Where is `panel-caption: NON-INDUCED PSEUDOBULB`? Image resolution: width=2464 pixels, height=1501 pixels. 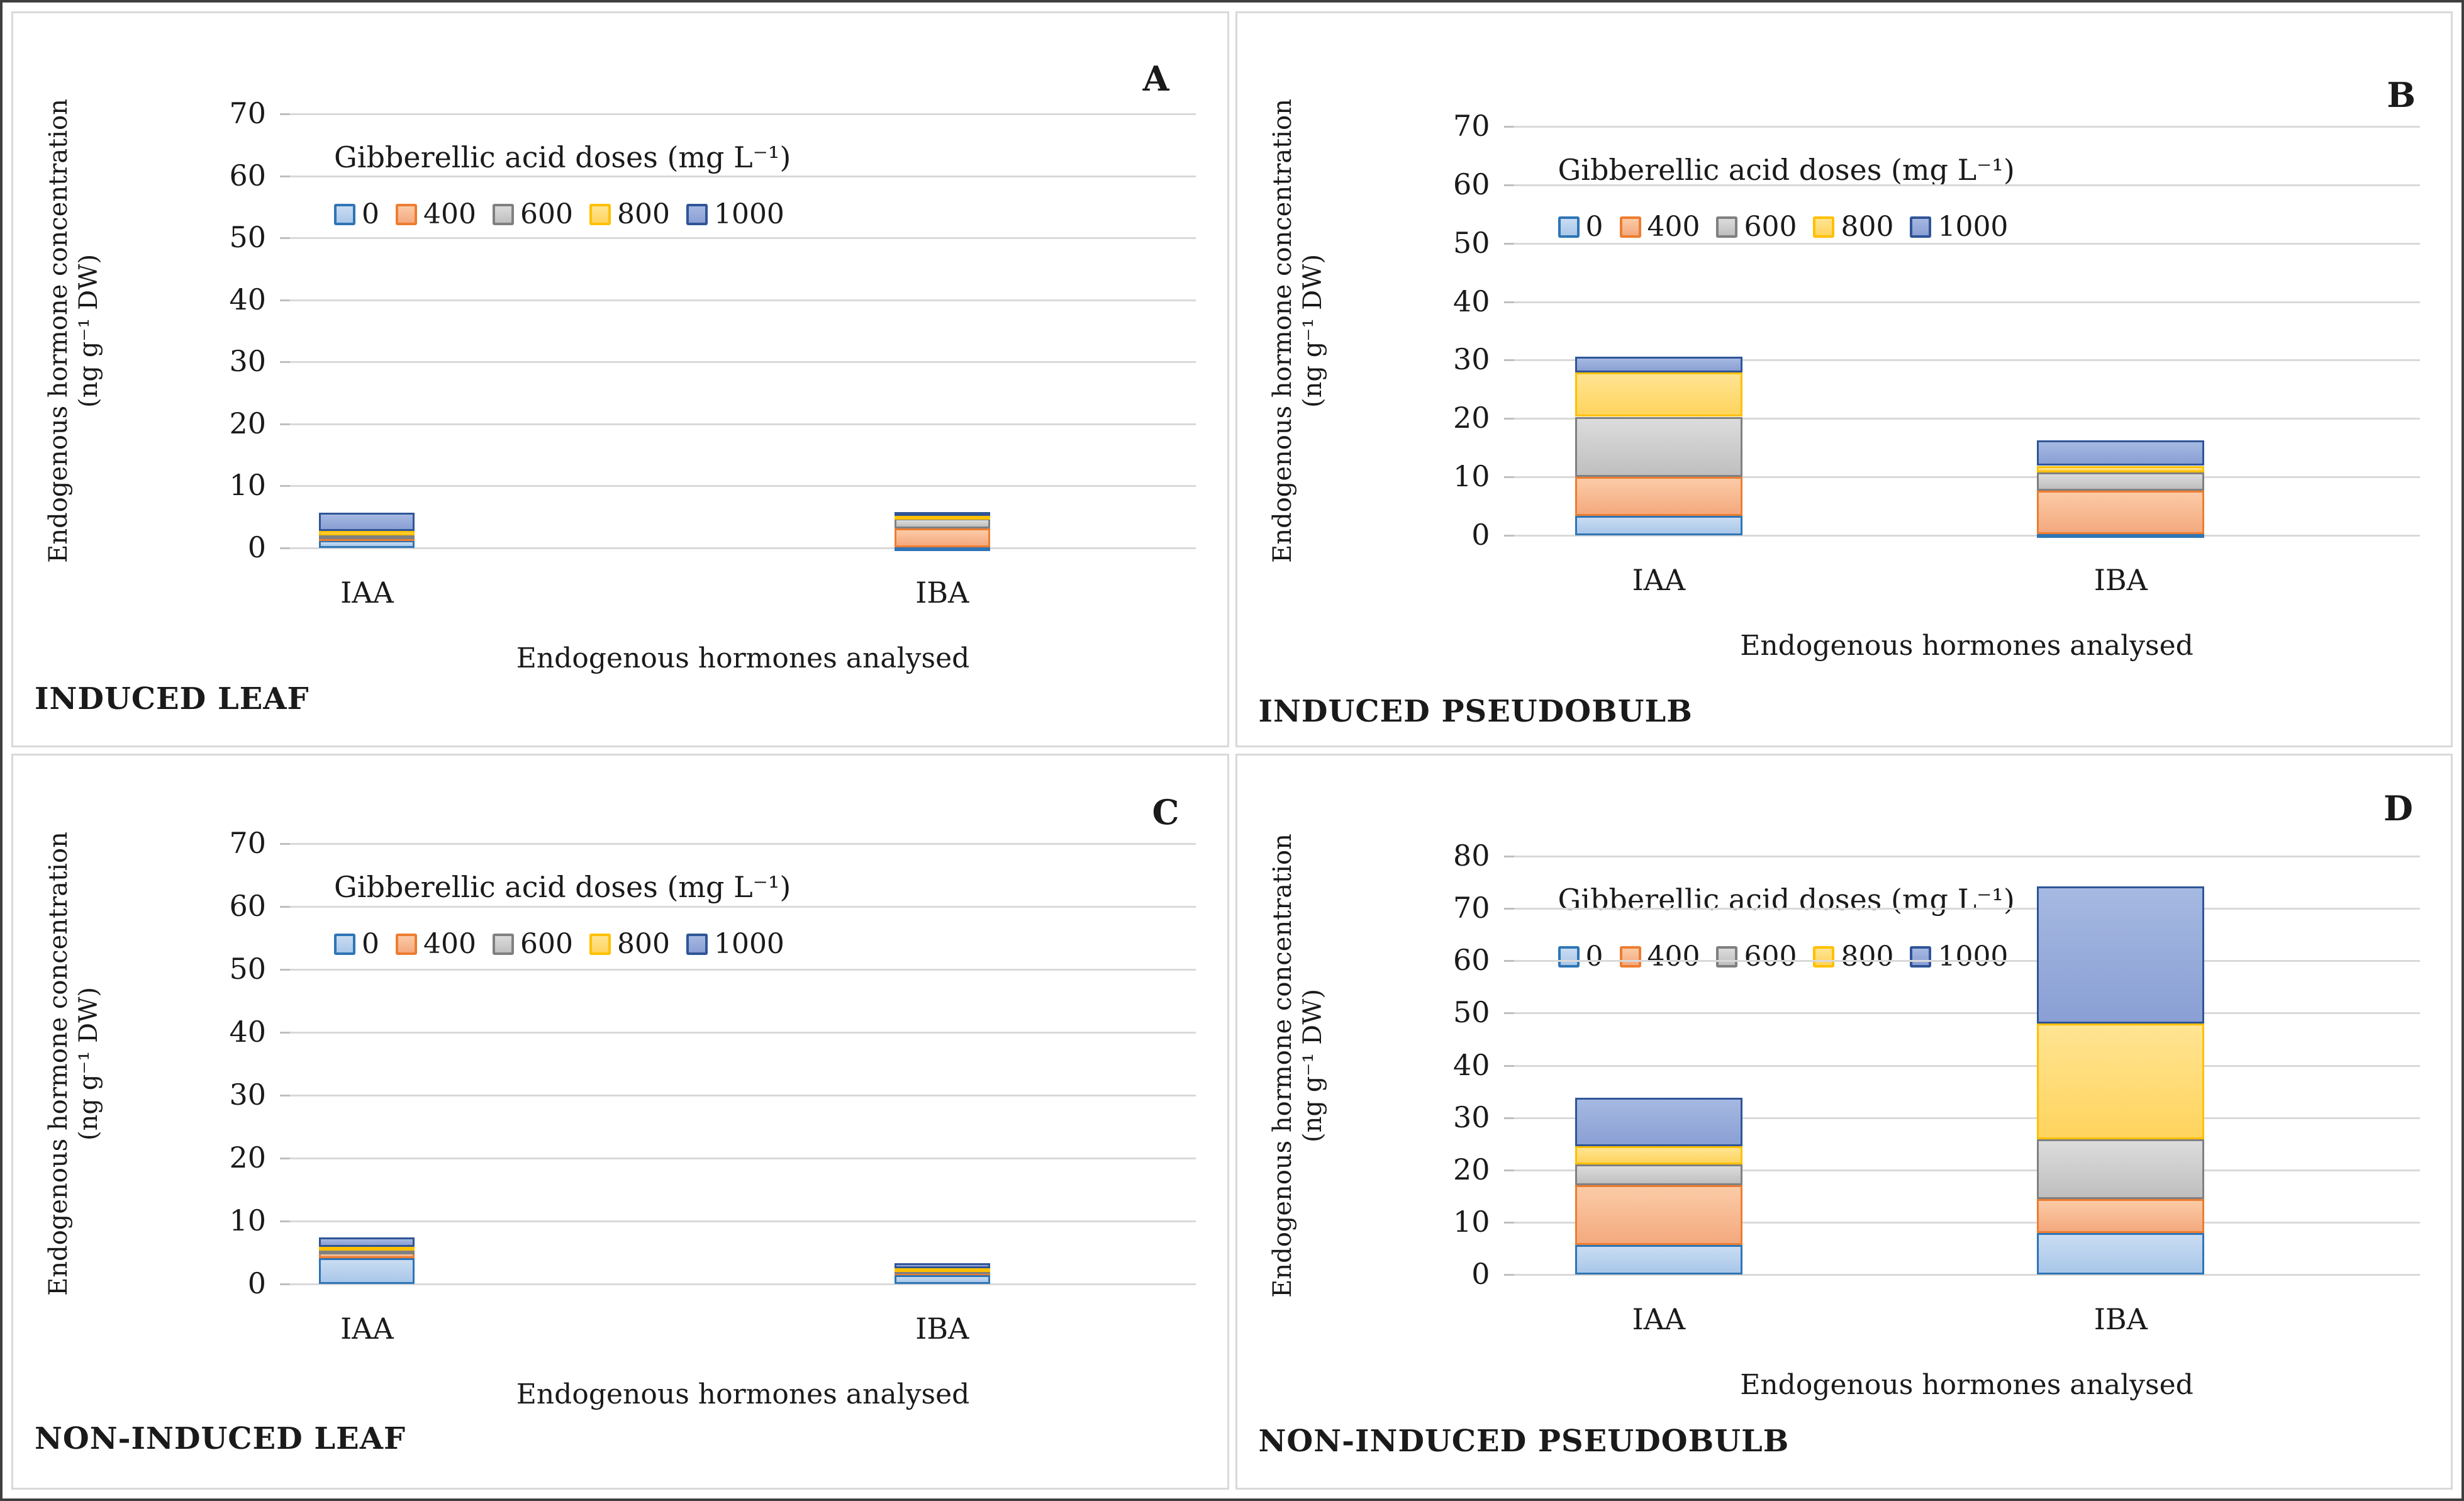
panel-caption: NON-INDUCED PSEUDOBULB is located at coordinates (1524, 1441).